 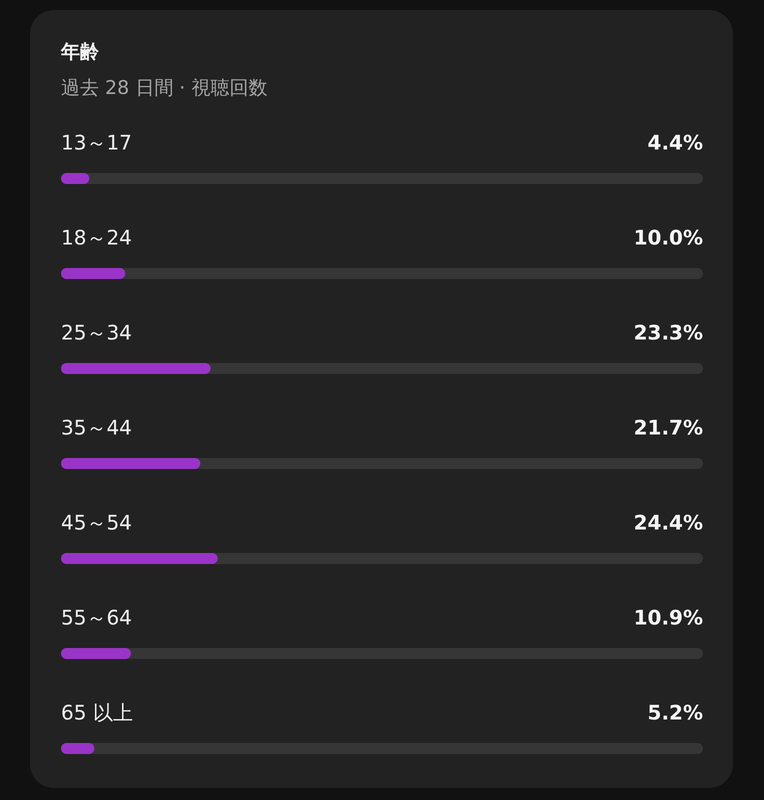 What do you see at coordinates (675, 142) in the screenshot?
I see `data-label: 4.4%` at bounding box center [675, 142].